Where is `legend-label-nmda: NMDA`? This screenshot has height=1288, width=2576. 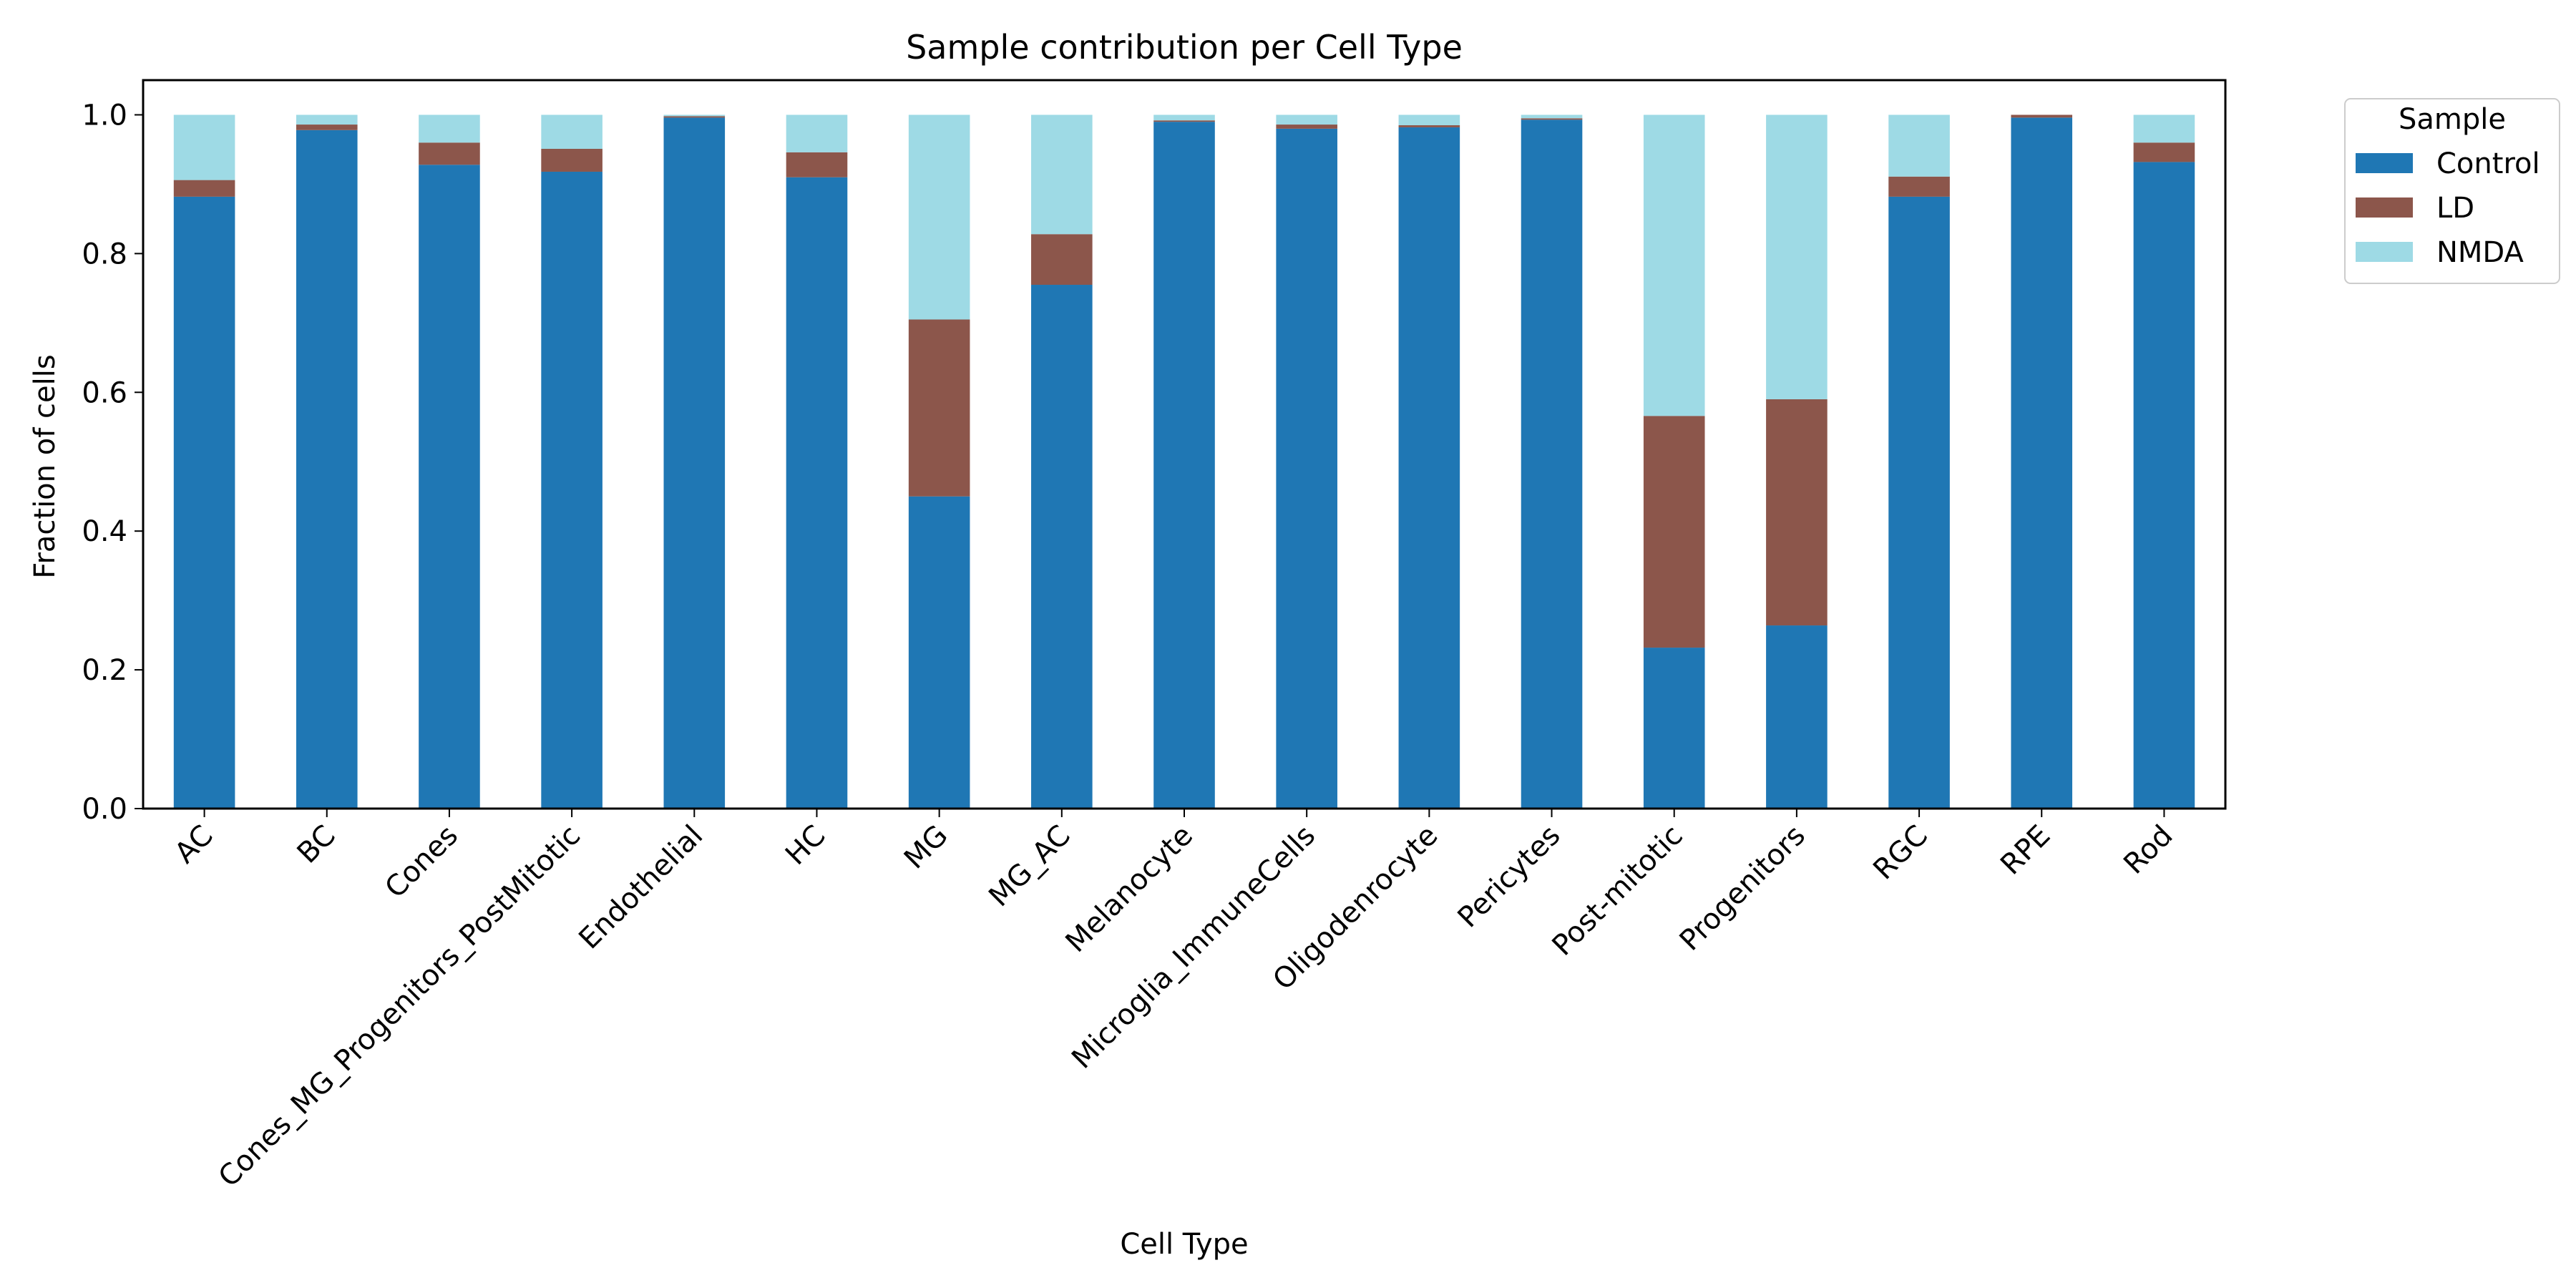 legend-label-nmda: NMDA is located at coordinates (2480, 252).